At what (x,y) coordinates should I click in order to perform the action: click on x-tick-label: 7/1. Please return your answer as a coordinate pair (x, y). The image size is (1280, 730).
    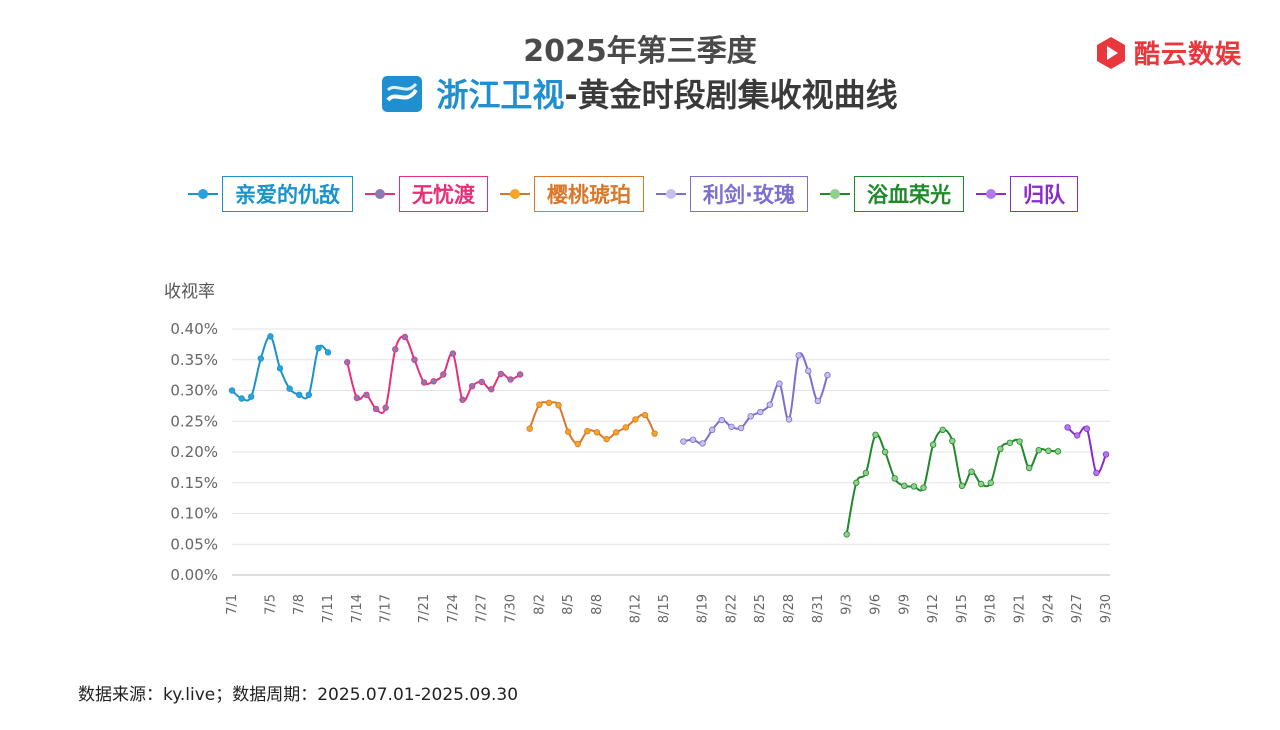
    Looking at the image, I should click on (232, 604).